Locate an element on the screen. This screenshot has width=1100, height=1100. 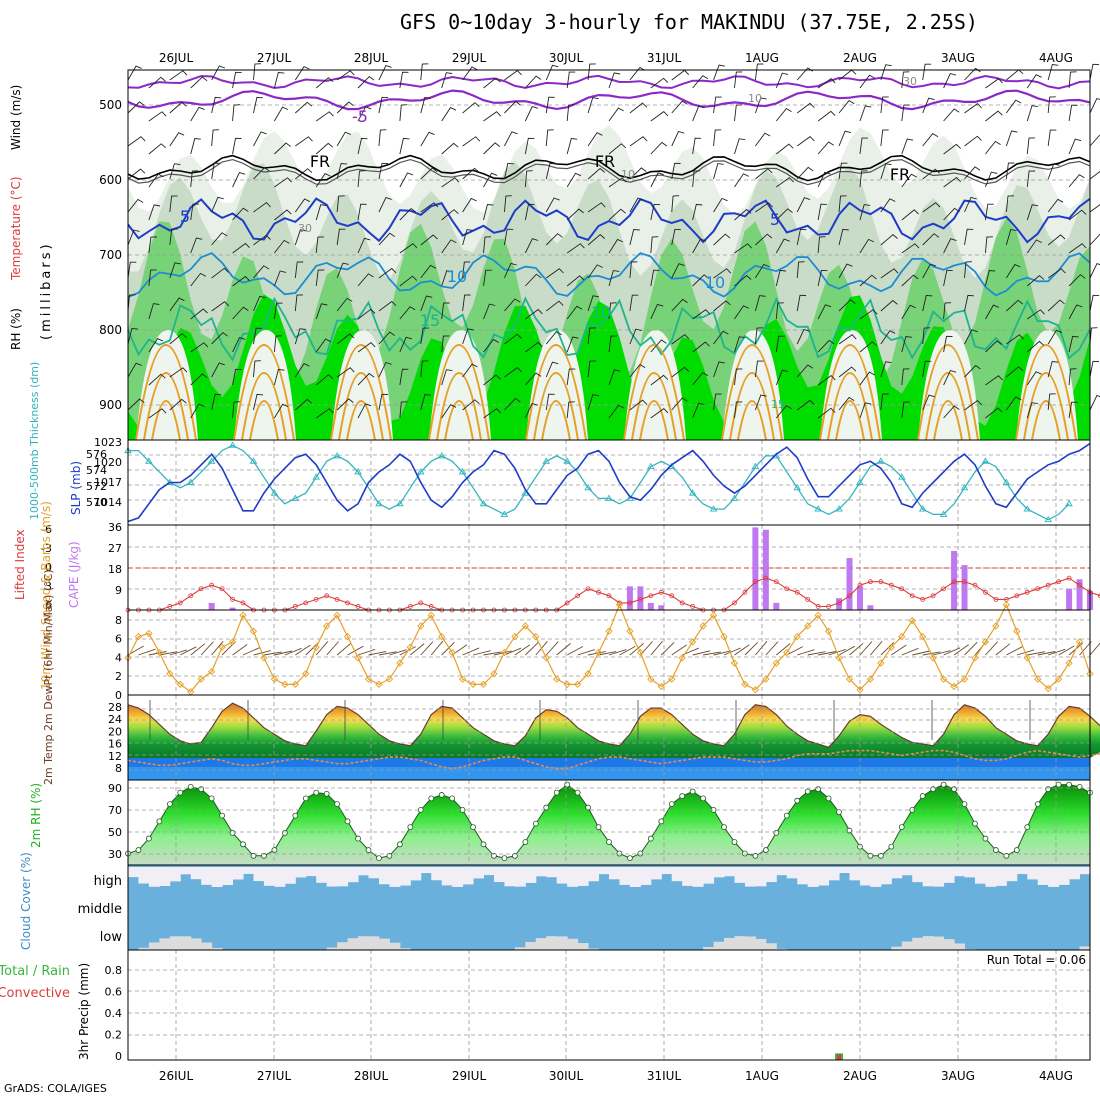
date-label-top: 28JUL is located at coordinates (371, 58).